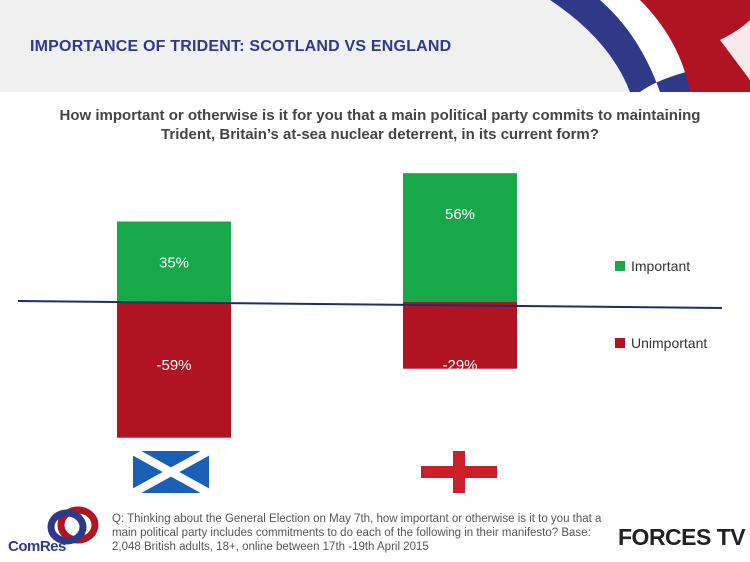 The height and width of the screenshot is (562, 750). I want to click on data-label-england-important: 56%, so click(460, 214).